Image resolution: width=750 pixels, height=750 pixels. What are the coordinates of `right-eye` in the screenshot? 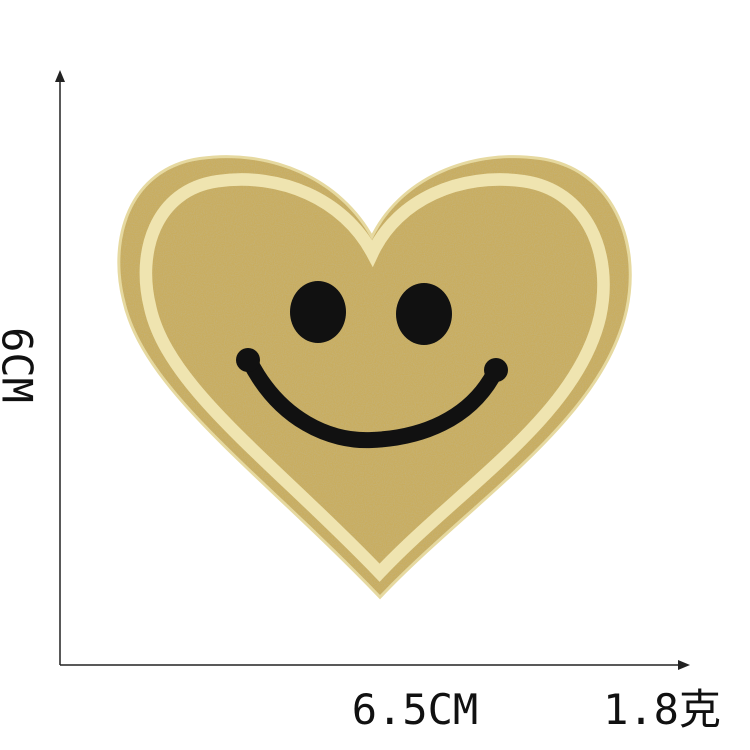 It's located at (424, 314).